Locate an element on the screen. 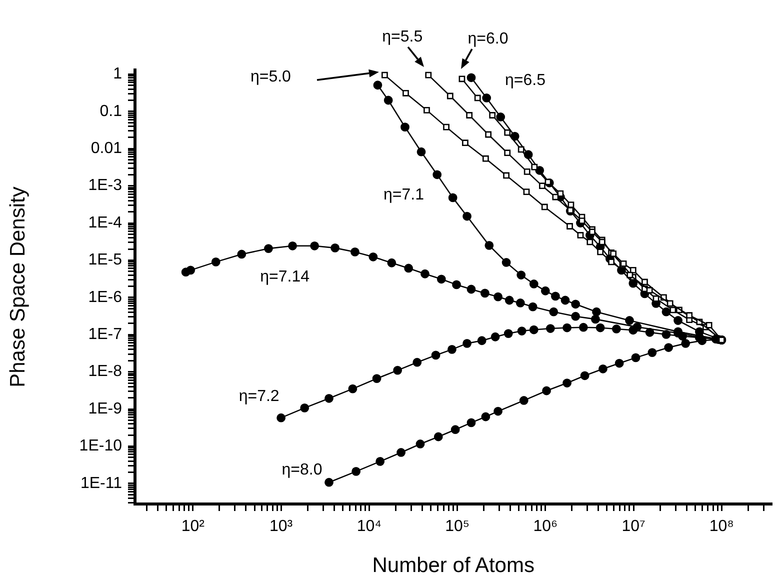 This screenshot has height=587, width=777. x-tick-label: 10² is located at coordinates (193, 527).